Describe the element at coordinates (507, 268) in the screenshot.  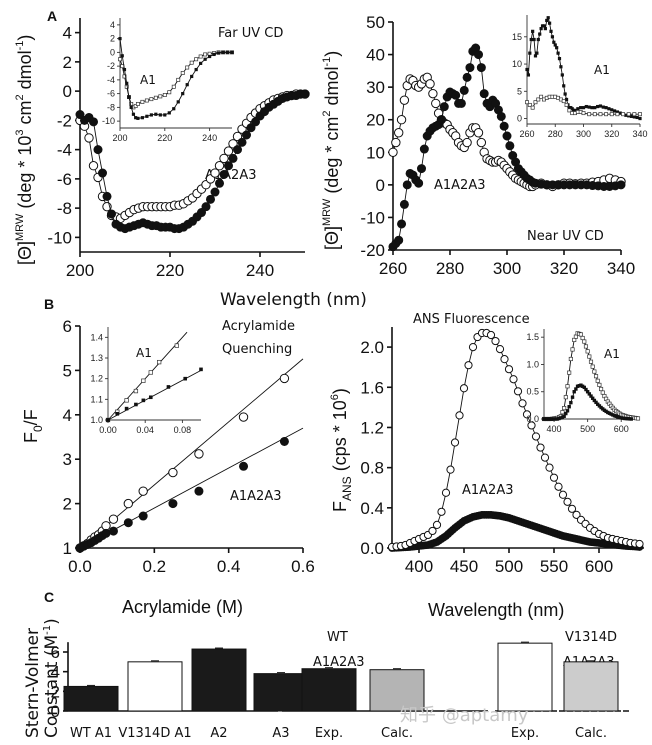
I see `x-tick-label: 300` at that location.